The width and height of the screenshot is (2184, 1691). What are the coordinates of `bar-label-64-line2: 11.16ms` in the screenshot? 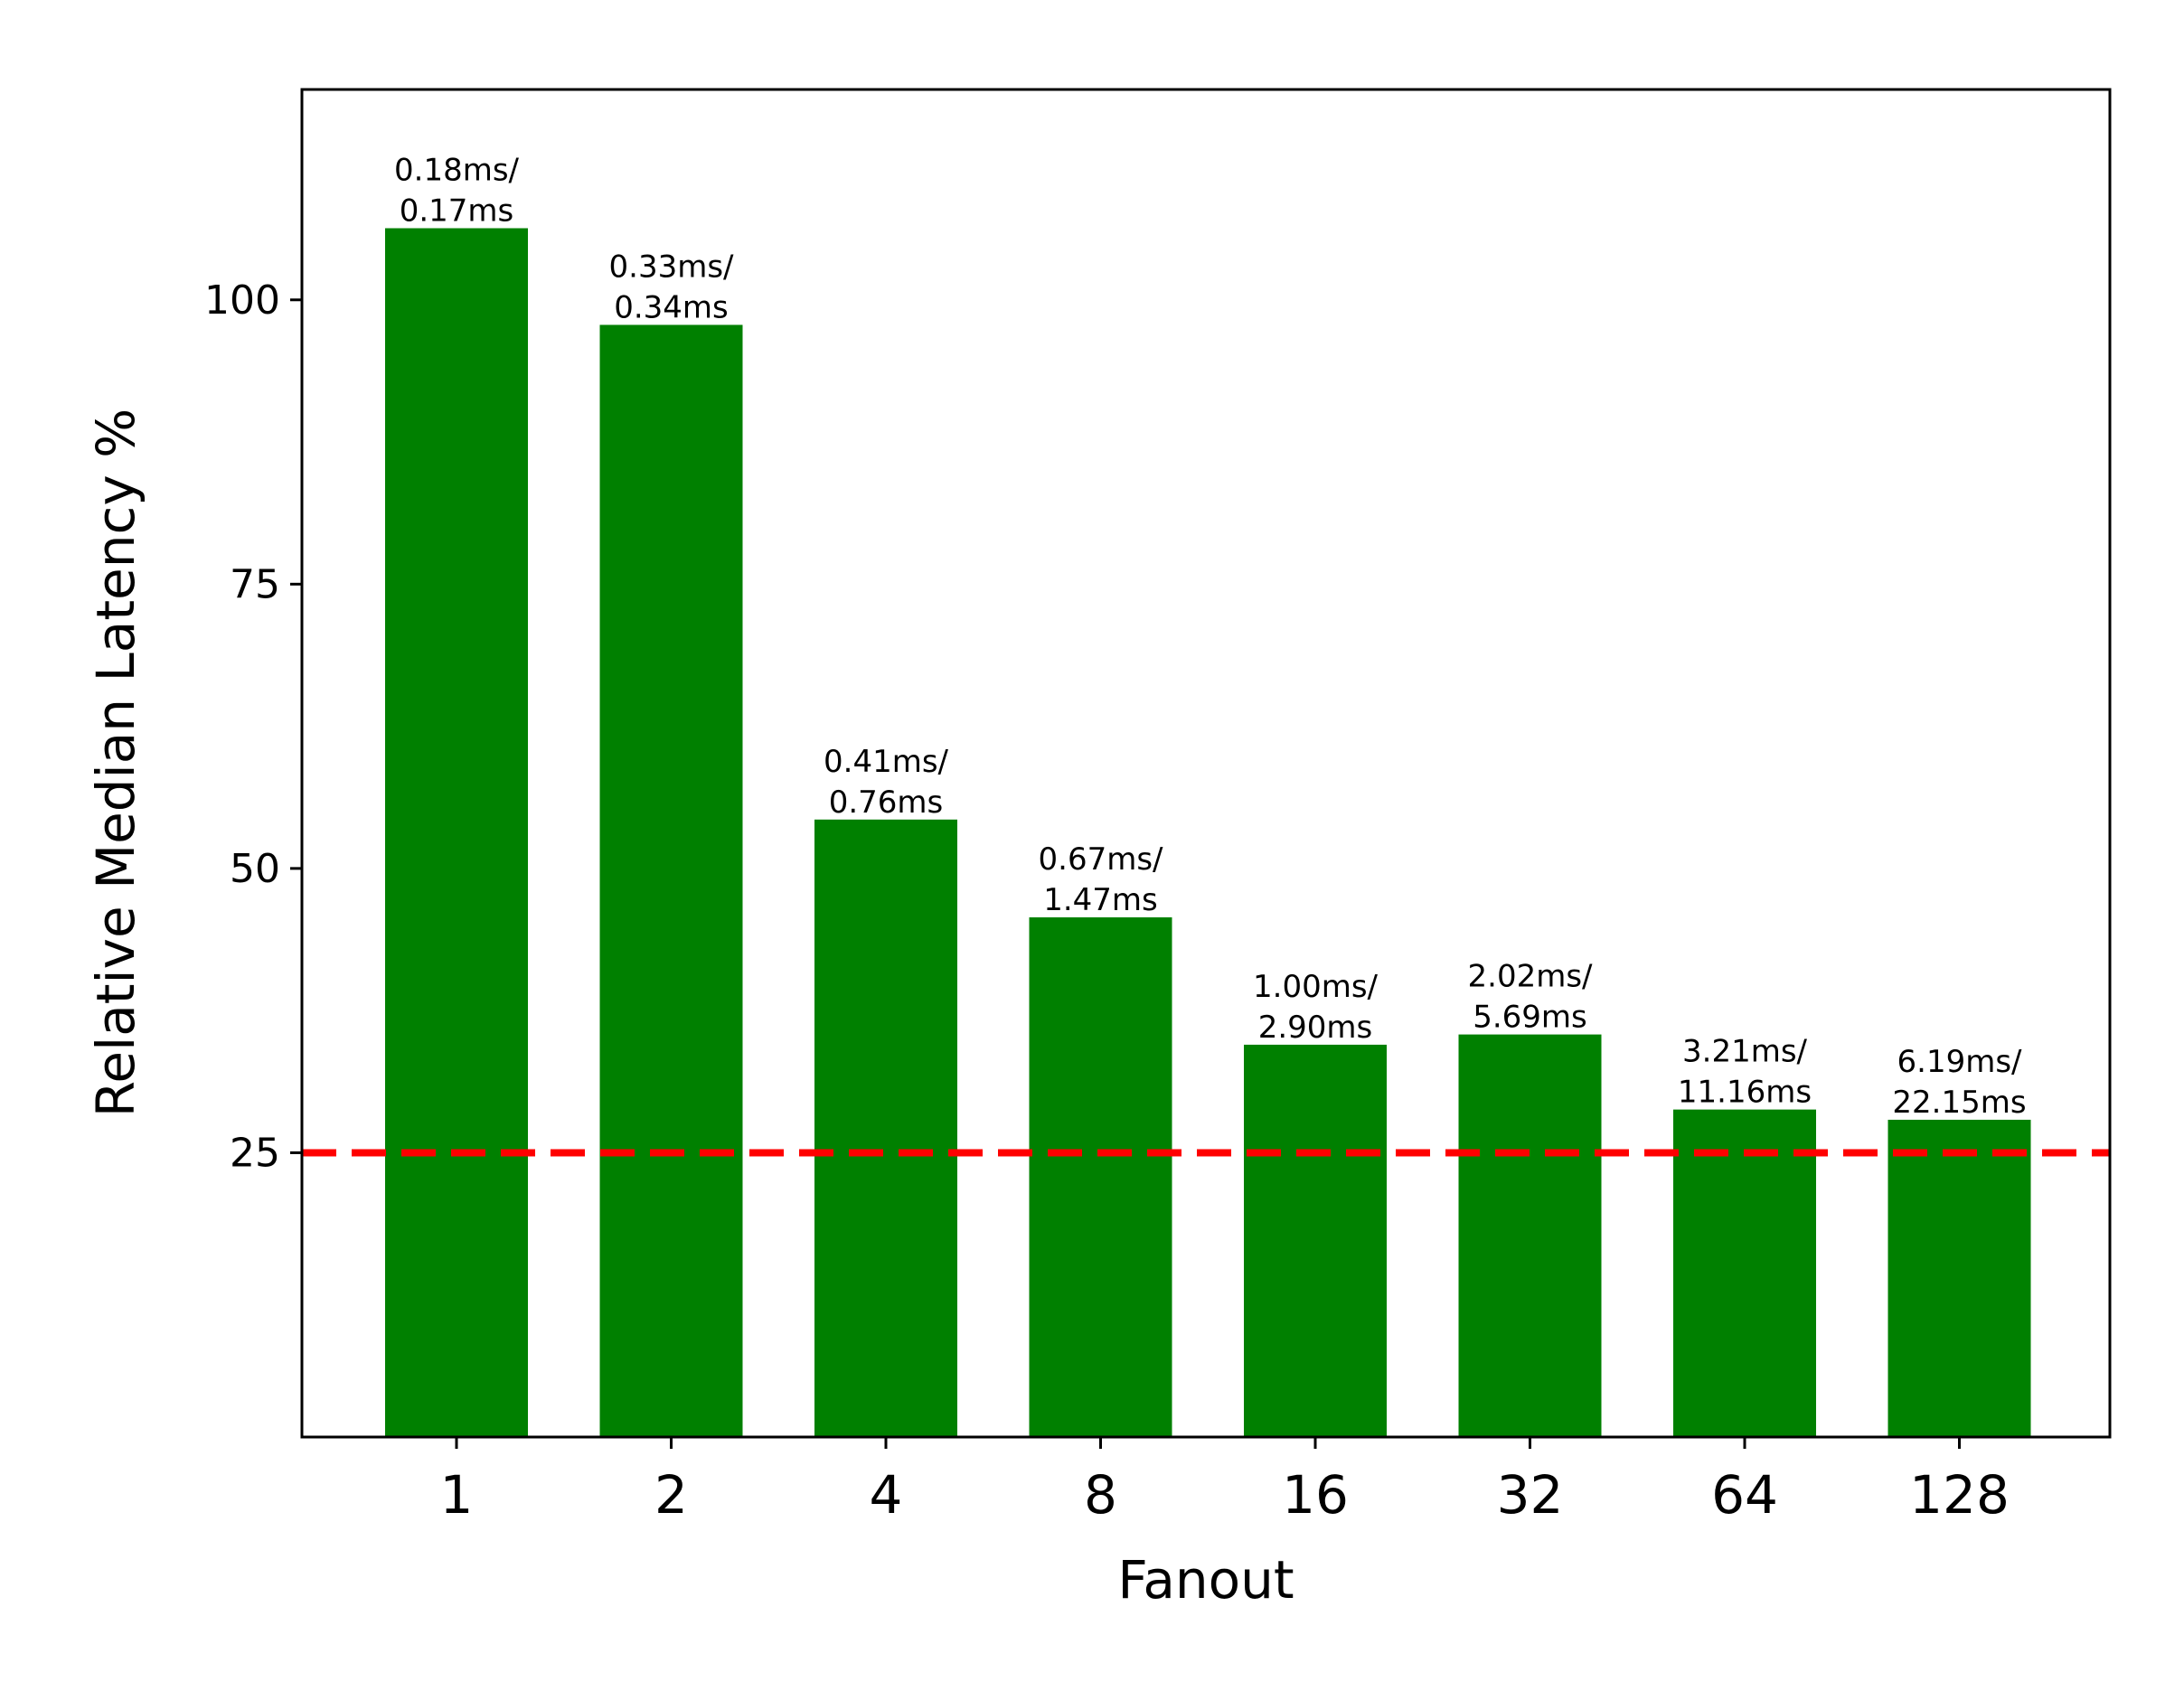 It's located at (1745, 1093).